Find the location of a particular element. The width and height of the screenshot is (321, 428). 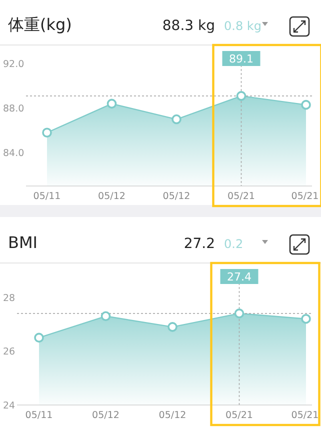

y-tick-label: 88.0 is located at coordinates (13, 109).